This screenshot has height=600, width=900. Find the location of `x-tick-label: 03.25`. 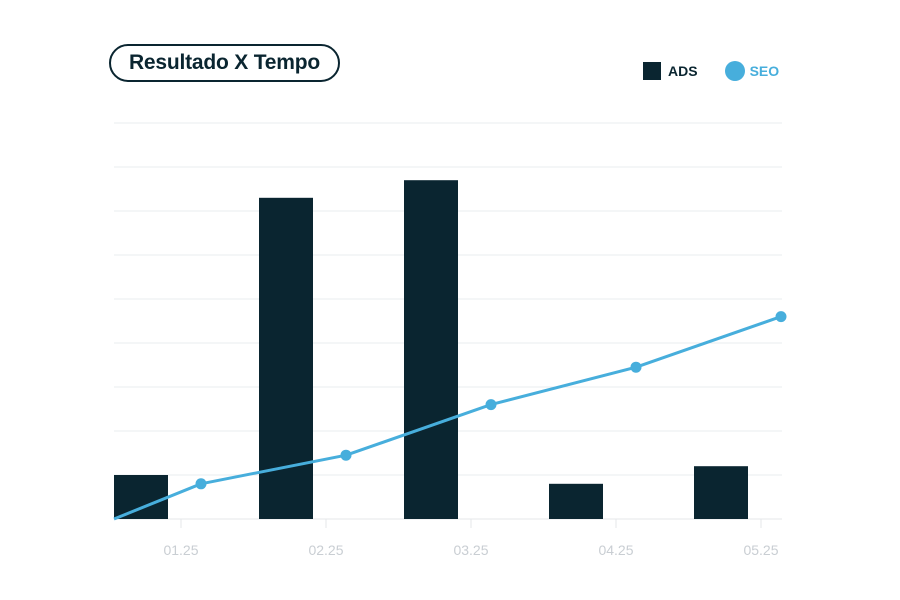

x-tick-label: 03.25 is located at coordinates (470, 550).